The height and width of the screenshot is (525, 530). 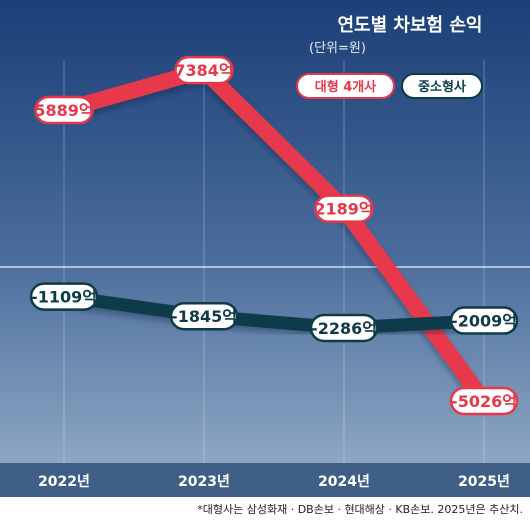 I want to click on data-label-text: -2009억, so click(x=484, y=321).